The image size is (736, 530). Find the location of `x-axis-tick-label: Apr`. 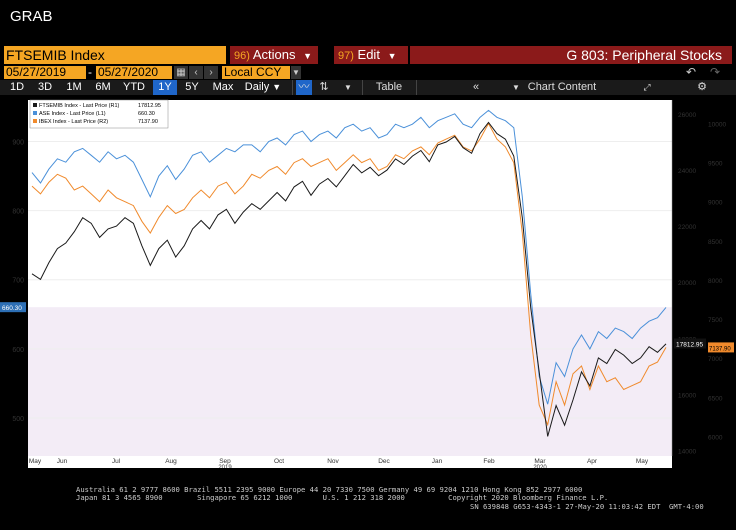

x-axis-tick-label: Apr is located at coordinates (592, 461).